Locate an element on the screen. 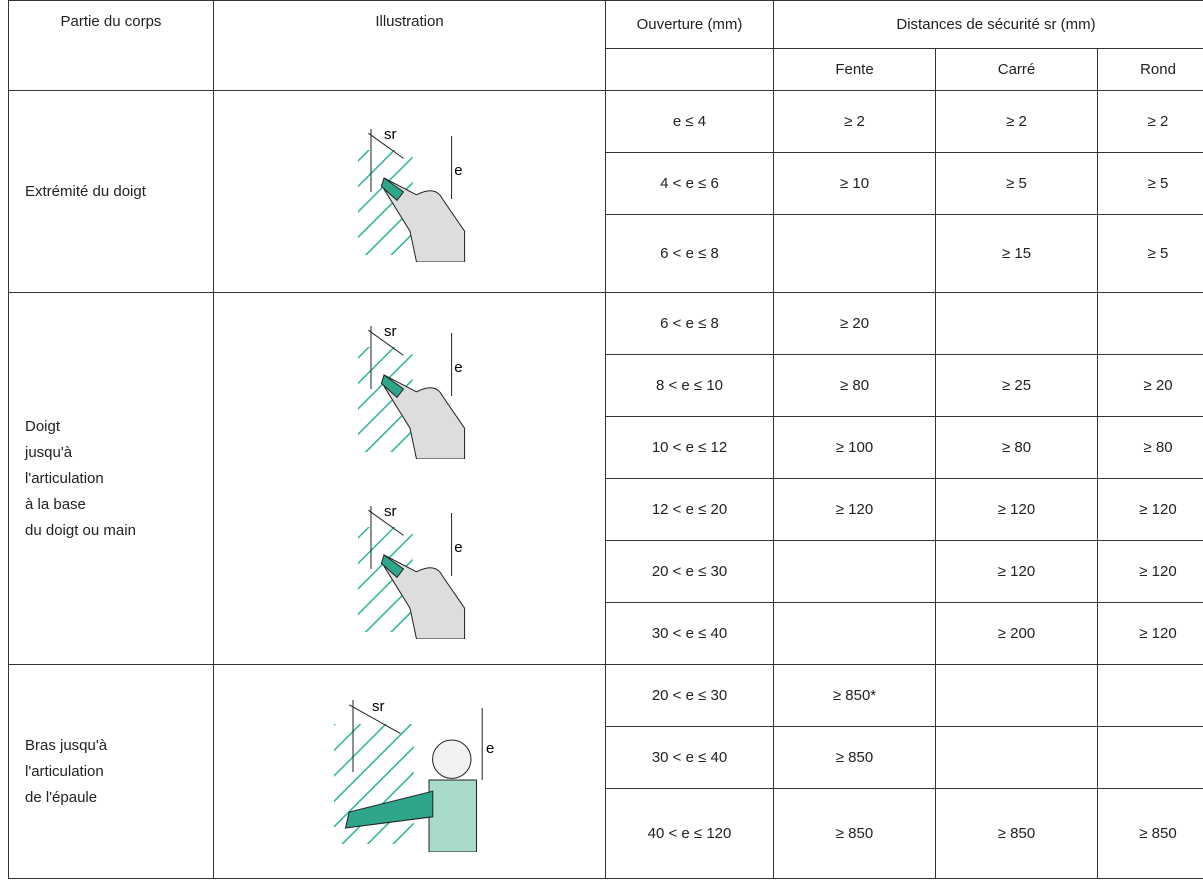  body-part-cell: Extrémité du doigt is located at coordinates (111, 191).